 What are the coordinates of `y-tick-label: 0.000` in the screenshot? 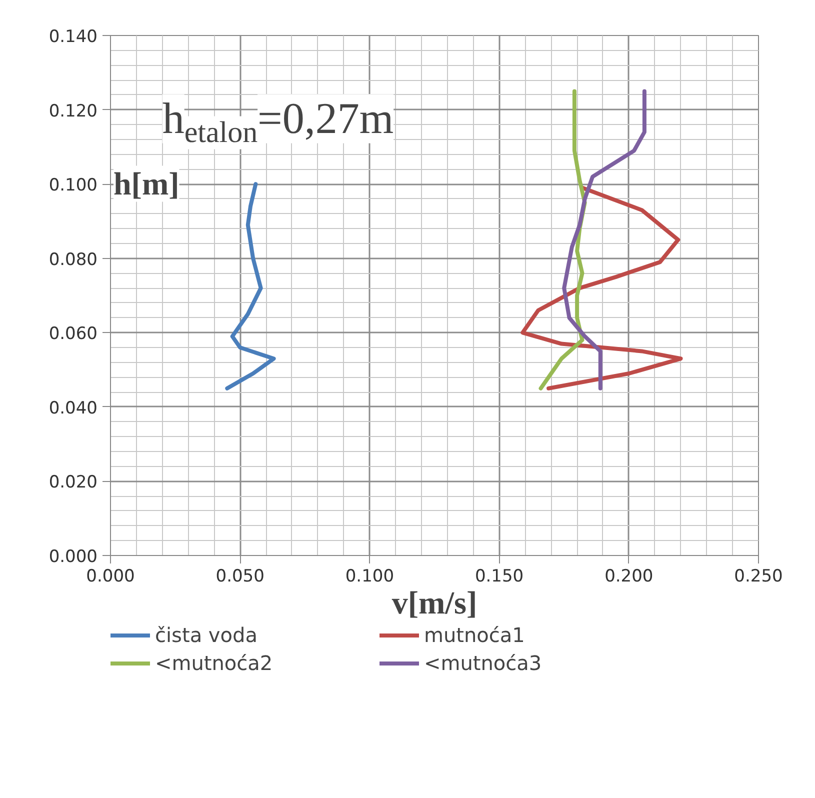 It's located at (73, 557).